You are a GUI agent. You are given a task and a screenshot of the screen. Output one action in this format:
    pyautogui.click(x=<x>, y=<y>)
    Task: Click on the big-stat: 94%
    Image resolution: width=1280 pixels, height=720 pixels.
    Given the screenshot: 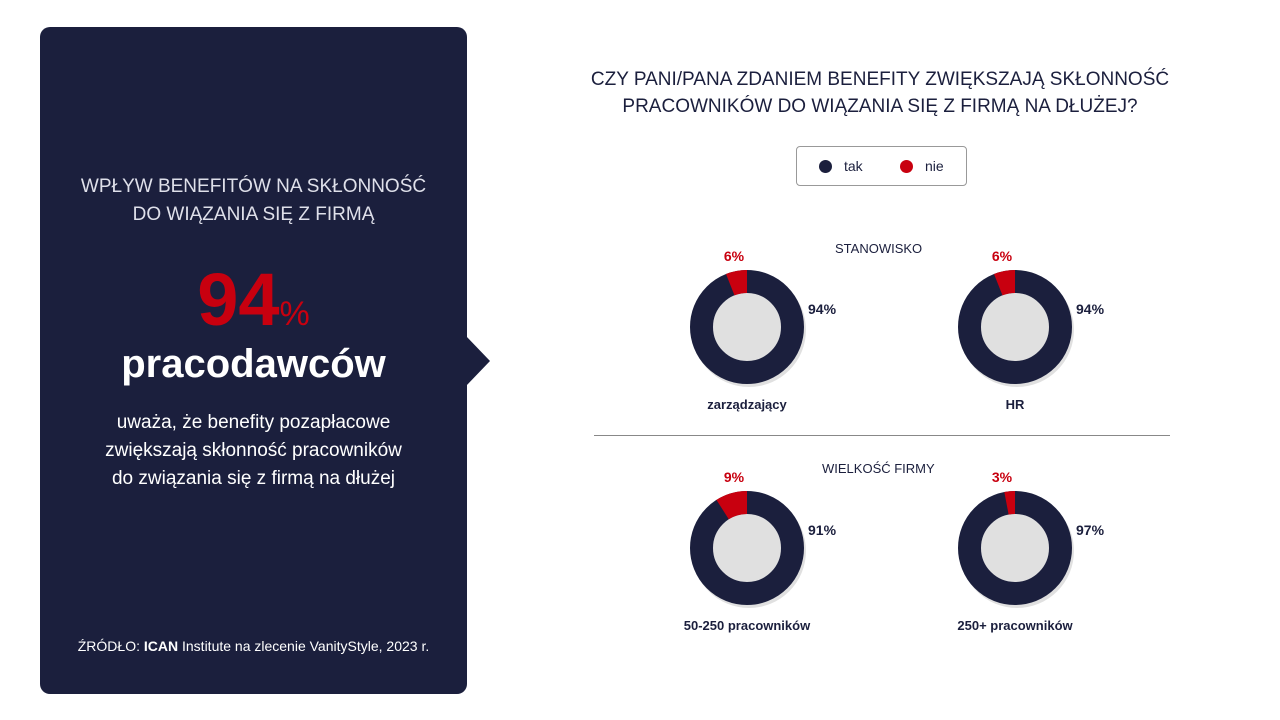 What is the action you would take?
    pyautogui.click(x=253, y=307)
    